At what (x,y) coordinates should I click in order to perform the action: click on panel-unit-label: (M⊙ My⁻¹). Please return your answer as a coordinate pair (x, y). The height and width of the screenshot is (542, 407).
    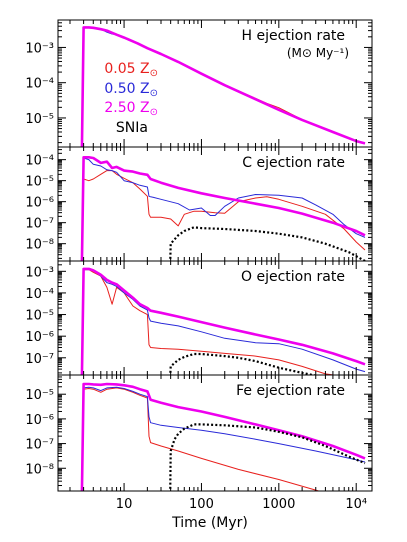
    Looking at the image, I should click on (318, 53).